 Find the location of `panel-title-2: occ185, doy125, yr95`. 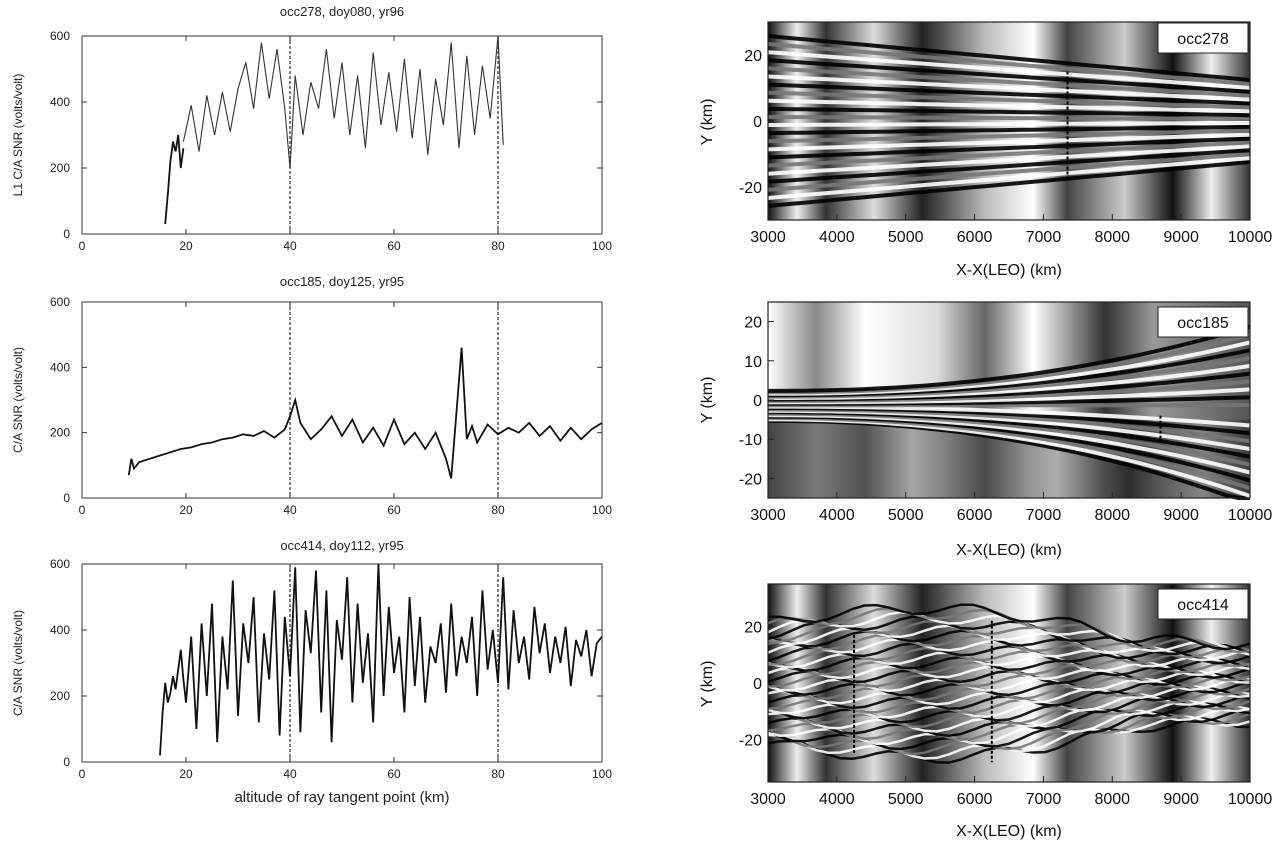

panel-title-2: occ185, doy125, yr95 is located at coordinates (342, 281).